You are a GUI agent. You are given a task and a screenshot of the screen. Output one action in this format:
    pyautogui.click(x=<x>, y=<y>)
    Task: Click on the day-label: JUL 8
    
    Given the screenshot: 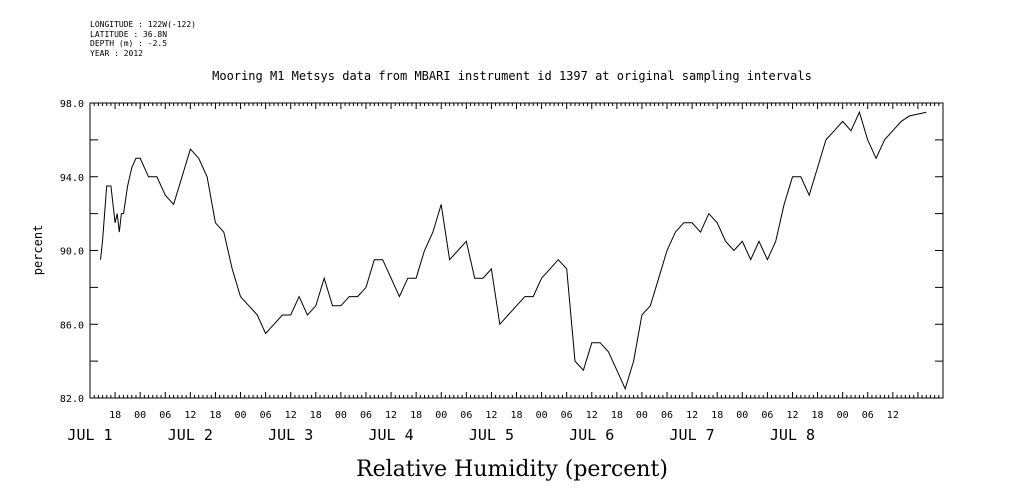 What is the action you would take?
    pyautogui.click(x=792, y=435)
    